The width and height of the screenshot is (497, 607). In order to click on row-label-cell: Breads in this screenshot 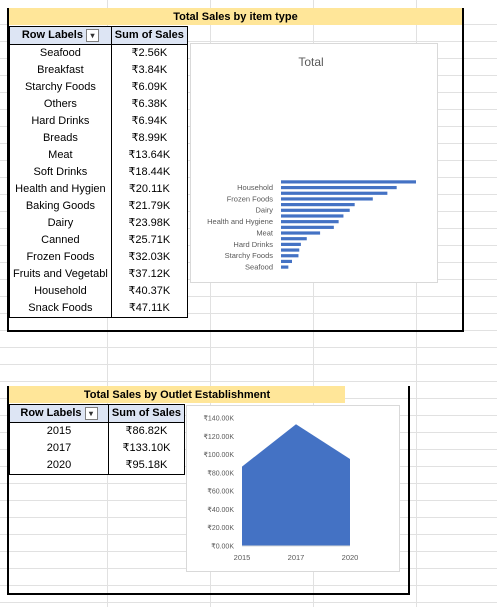, I will do `click(60, 138)`.